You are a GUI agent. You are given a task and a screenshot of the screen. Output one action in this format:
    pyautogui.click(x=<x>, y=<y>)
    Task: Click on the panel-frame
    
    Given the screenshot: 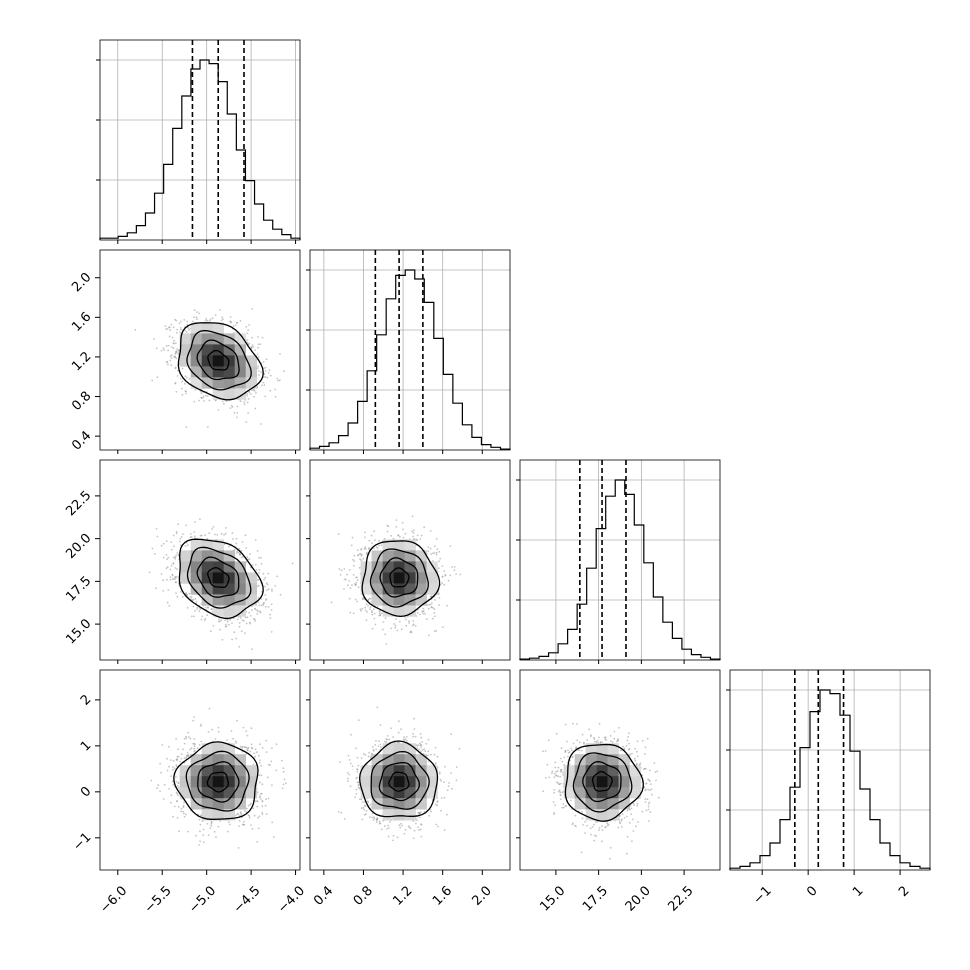 What is the action you would take?
    pyautogui.click(x=410, y=350)
    